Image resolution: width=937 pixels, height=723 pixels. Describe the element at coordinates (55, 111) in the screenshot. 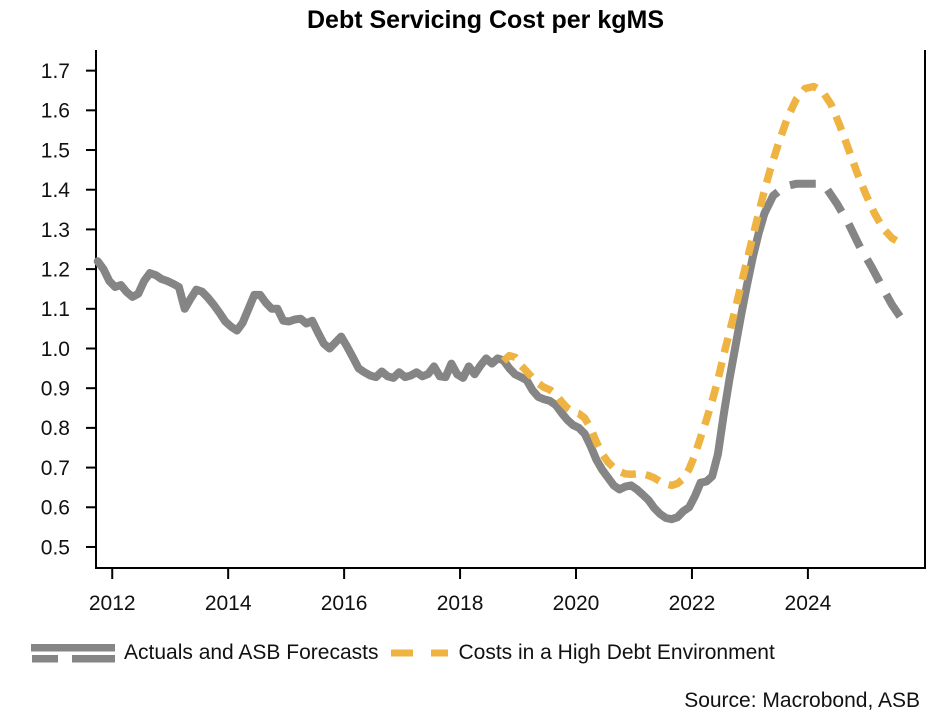

I see `y-tick-label: 1.6` at that location.